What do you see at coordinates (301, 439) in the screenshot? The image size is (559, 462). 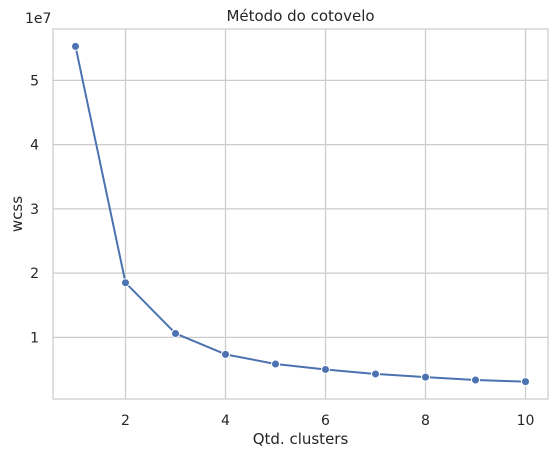 I see `x-axis-label: Qtd. clusters` at bounding box center [301, 439].